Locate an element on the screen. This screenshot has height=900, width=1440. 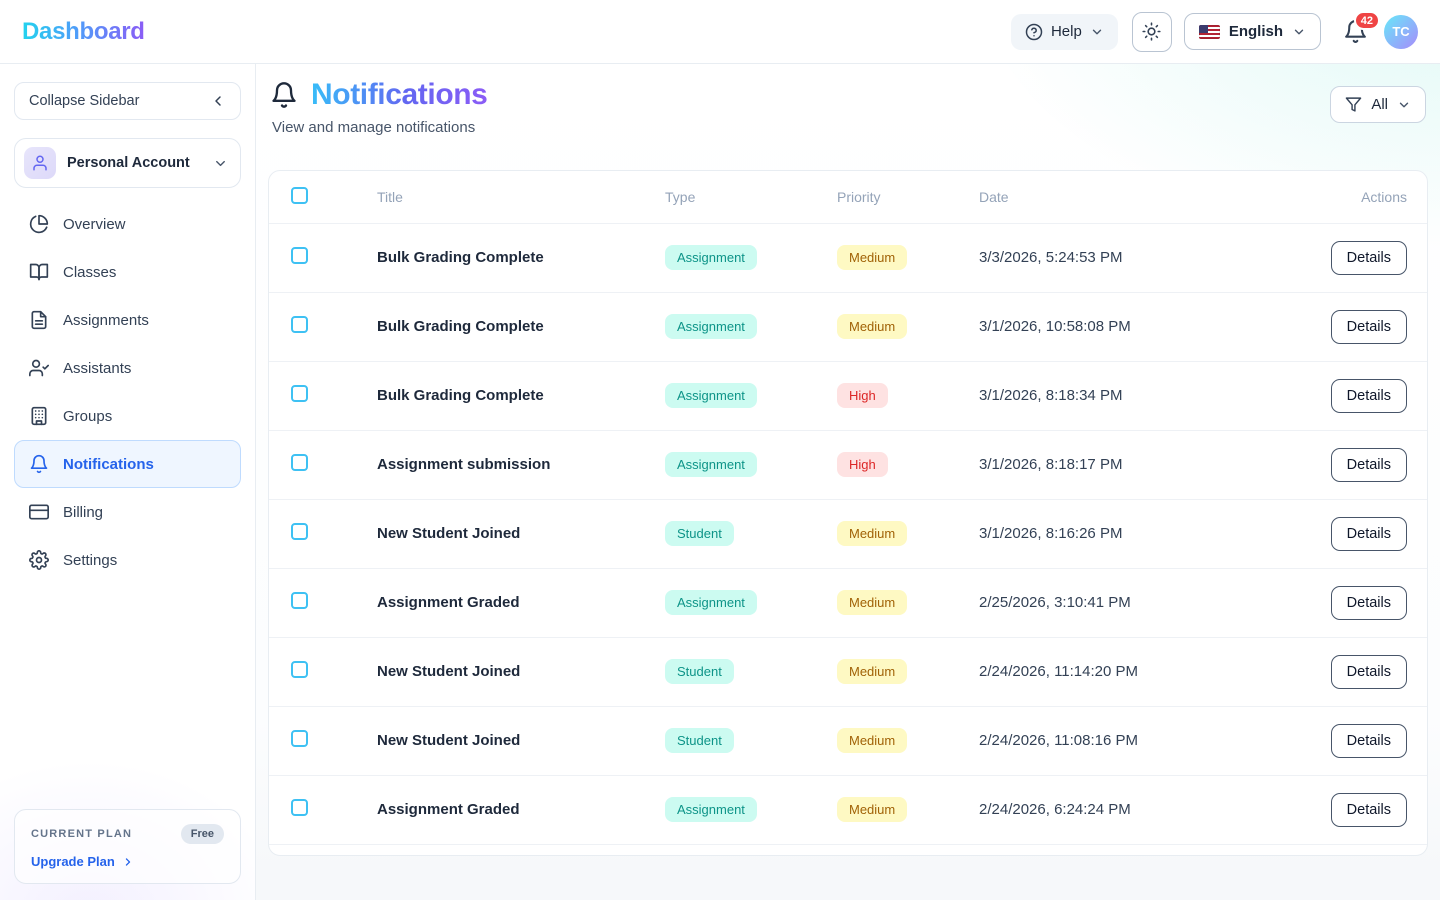
account-switcher: Personal Account is located at coordinates (127, 163).